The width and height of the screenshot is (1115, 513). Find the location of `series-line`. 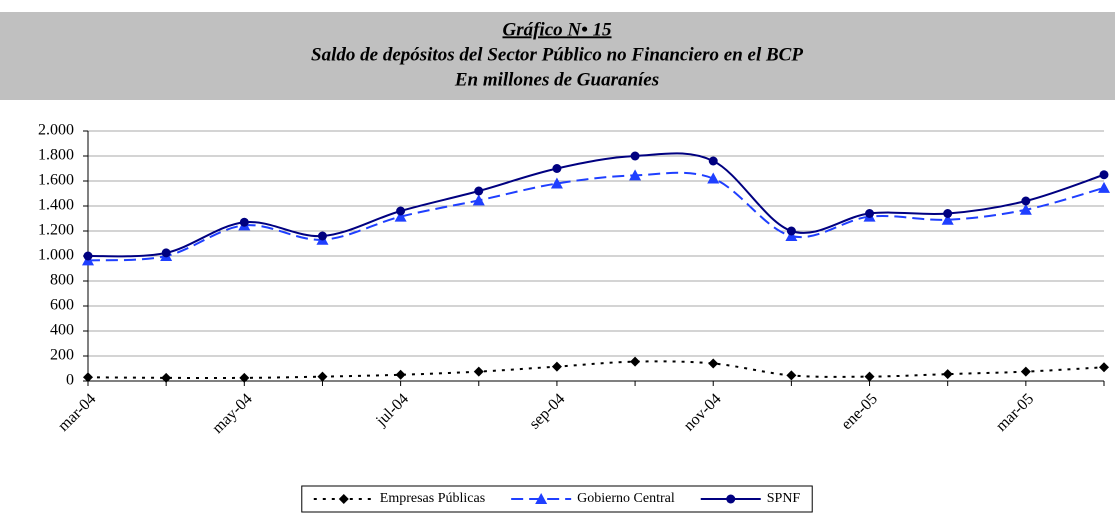

series-line is located at coordinates (596, 369).